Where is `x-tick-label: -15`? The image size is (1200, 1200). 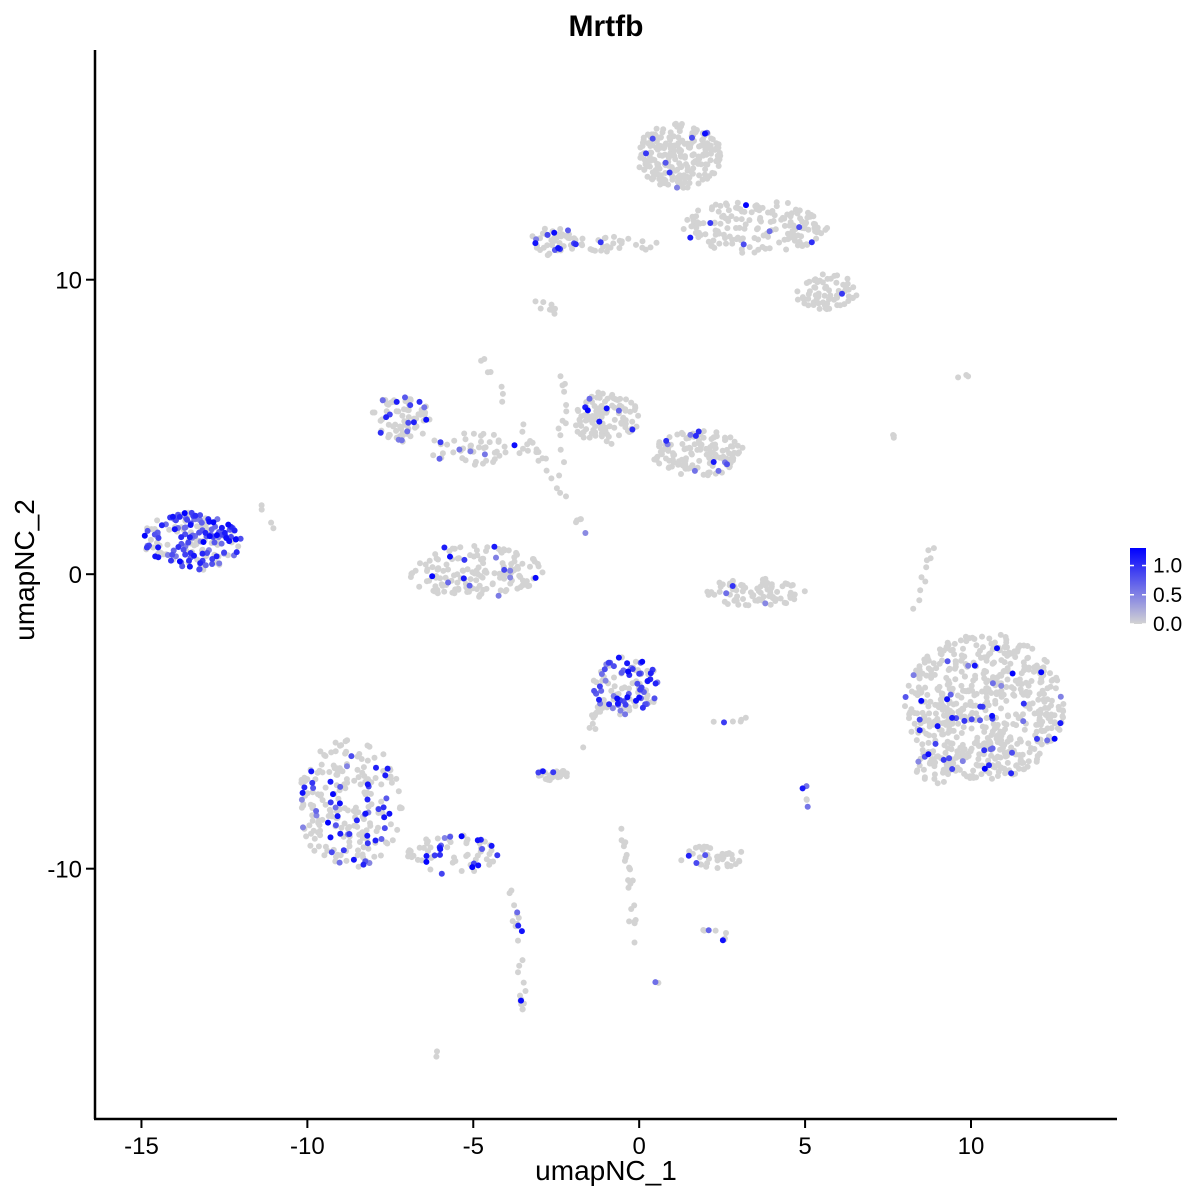 x-tick-label: -15 is located at coordinates (141, 1146).